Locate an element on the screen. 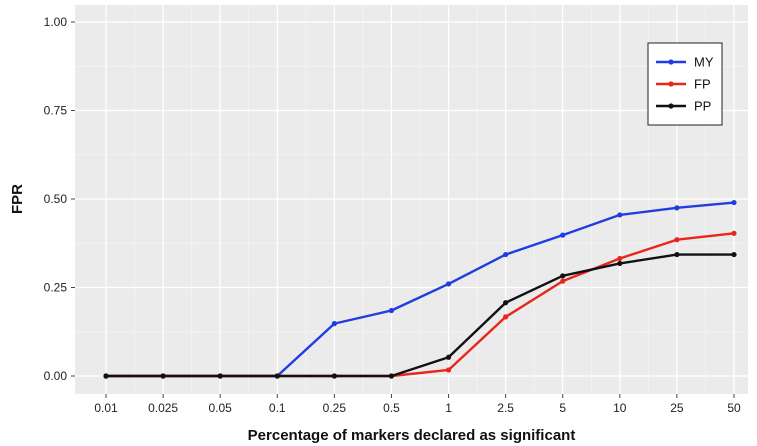 The width and height of the screenshot is (757, 446). legend: MY FP PP is located at coordinates (685, 84).